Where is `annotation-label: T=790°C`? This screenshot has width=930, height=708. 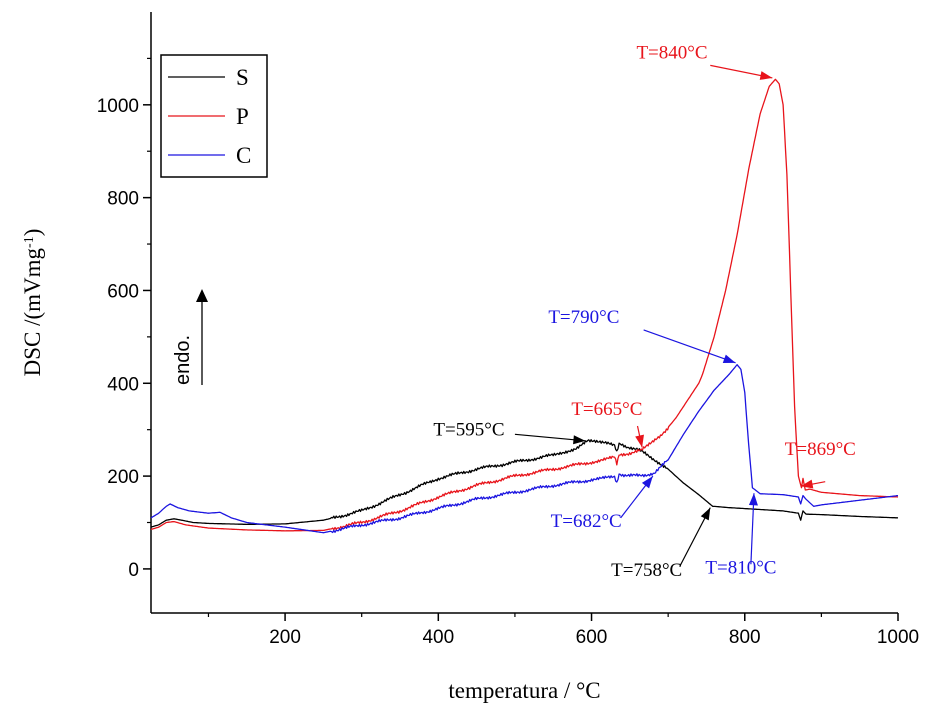 annotation-label: T=790°C is located at coordinates (583, 317).